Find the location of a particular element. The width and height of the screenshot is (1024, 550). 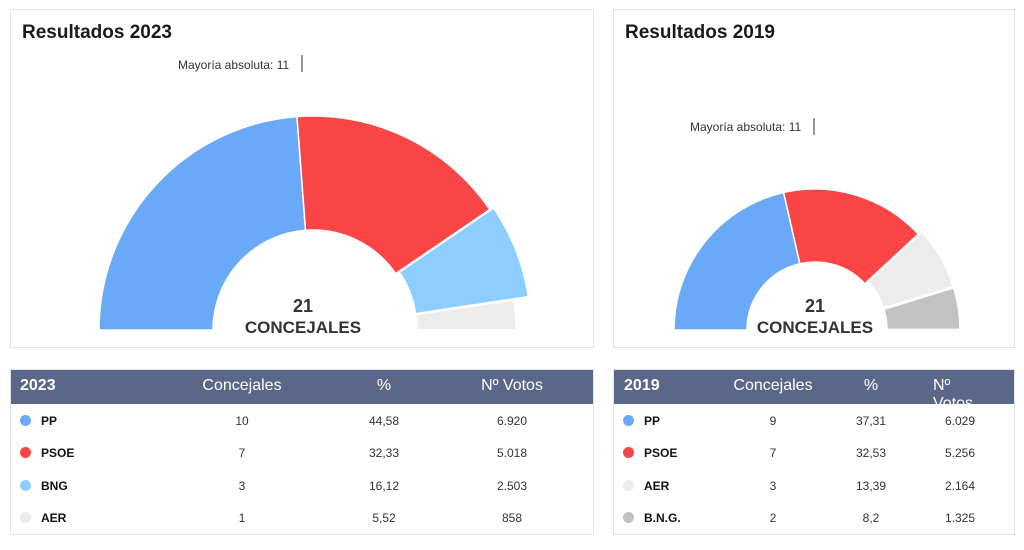

concejales-value: 2 is located at coordinates (773, 518).